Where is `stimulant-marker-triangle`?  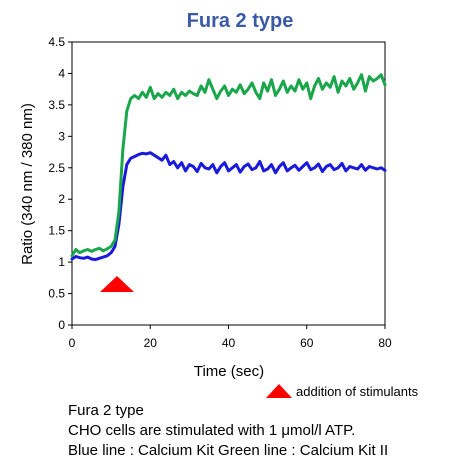 stimulant-marker-triangle is located at coordinates (116, 284).